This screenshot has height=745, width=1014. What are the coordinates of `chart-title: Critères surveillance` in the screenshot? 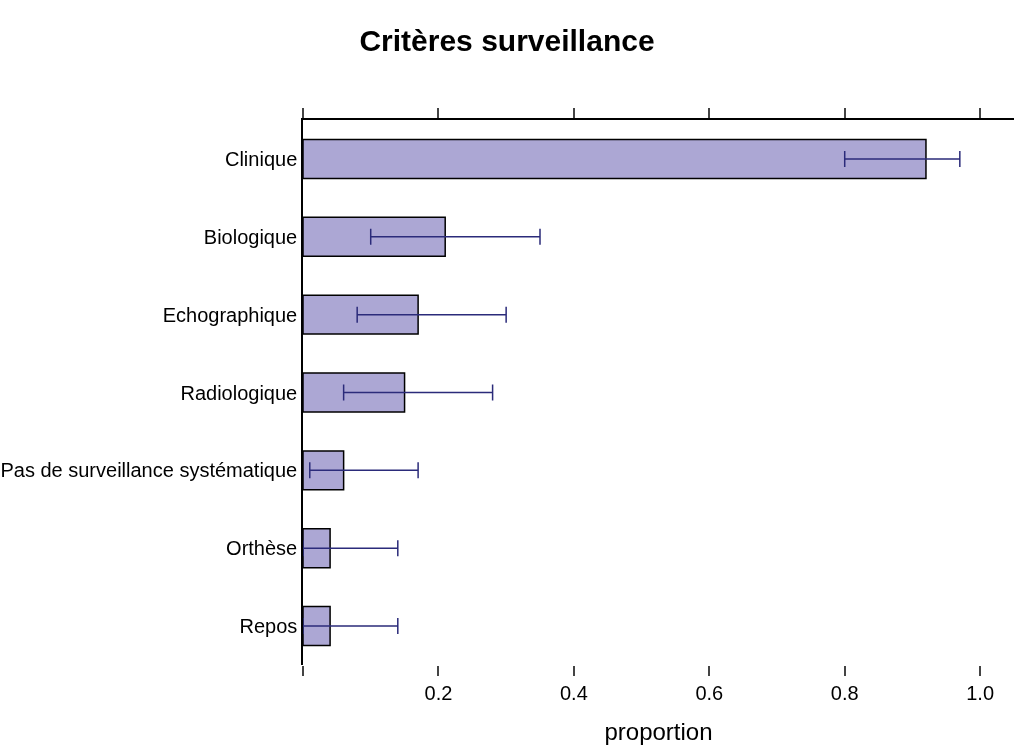 It's located at (507, 40).